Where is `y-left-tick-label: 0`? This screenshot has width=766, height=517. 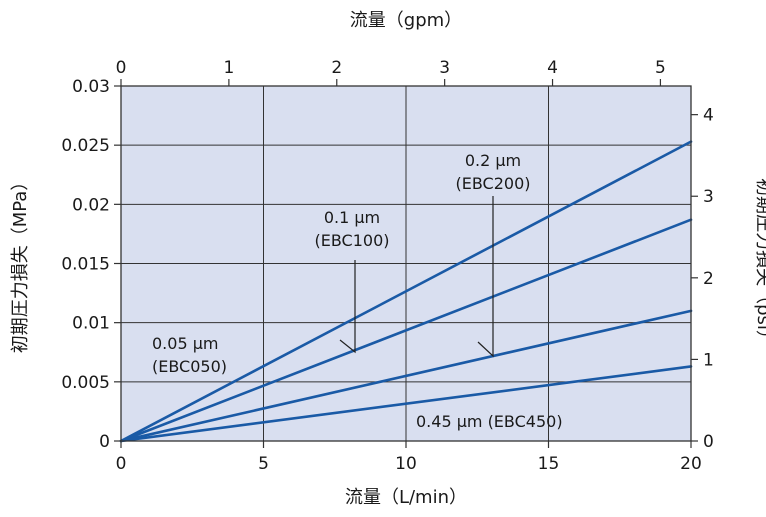
y-left-tick-label: 0 is located at coordinates (104, 442).